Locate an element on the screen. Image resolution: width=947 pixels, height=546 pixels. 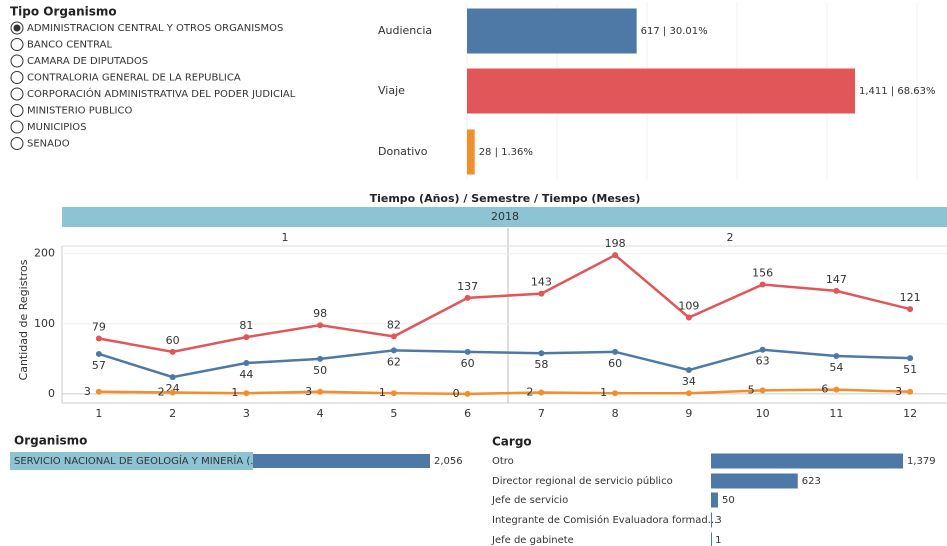
radio-label: MINISTERIO PUBLICO is located at coordinates (79, 111).